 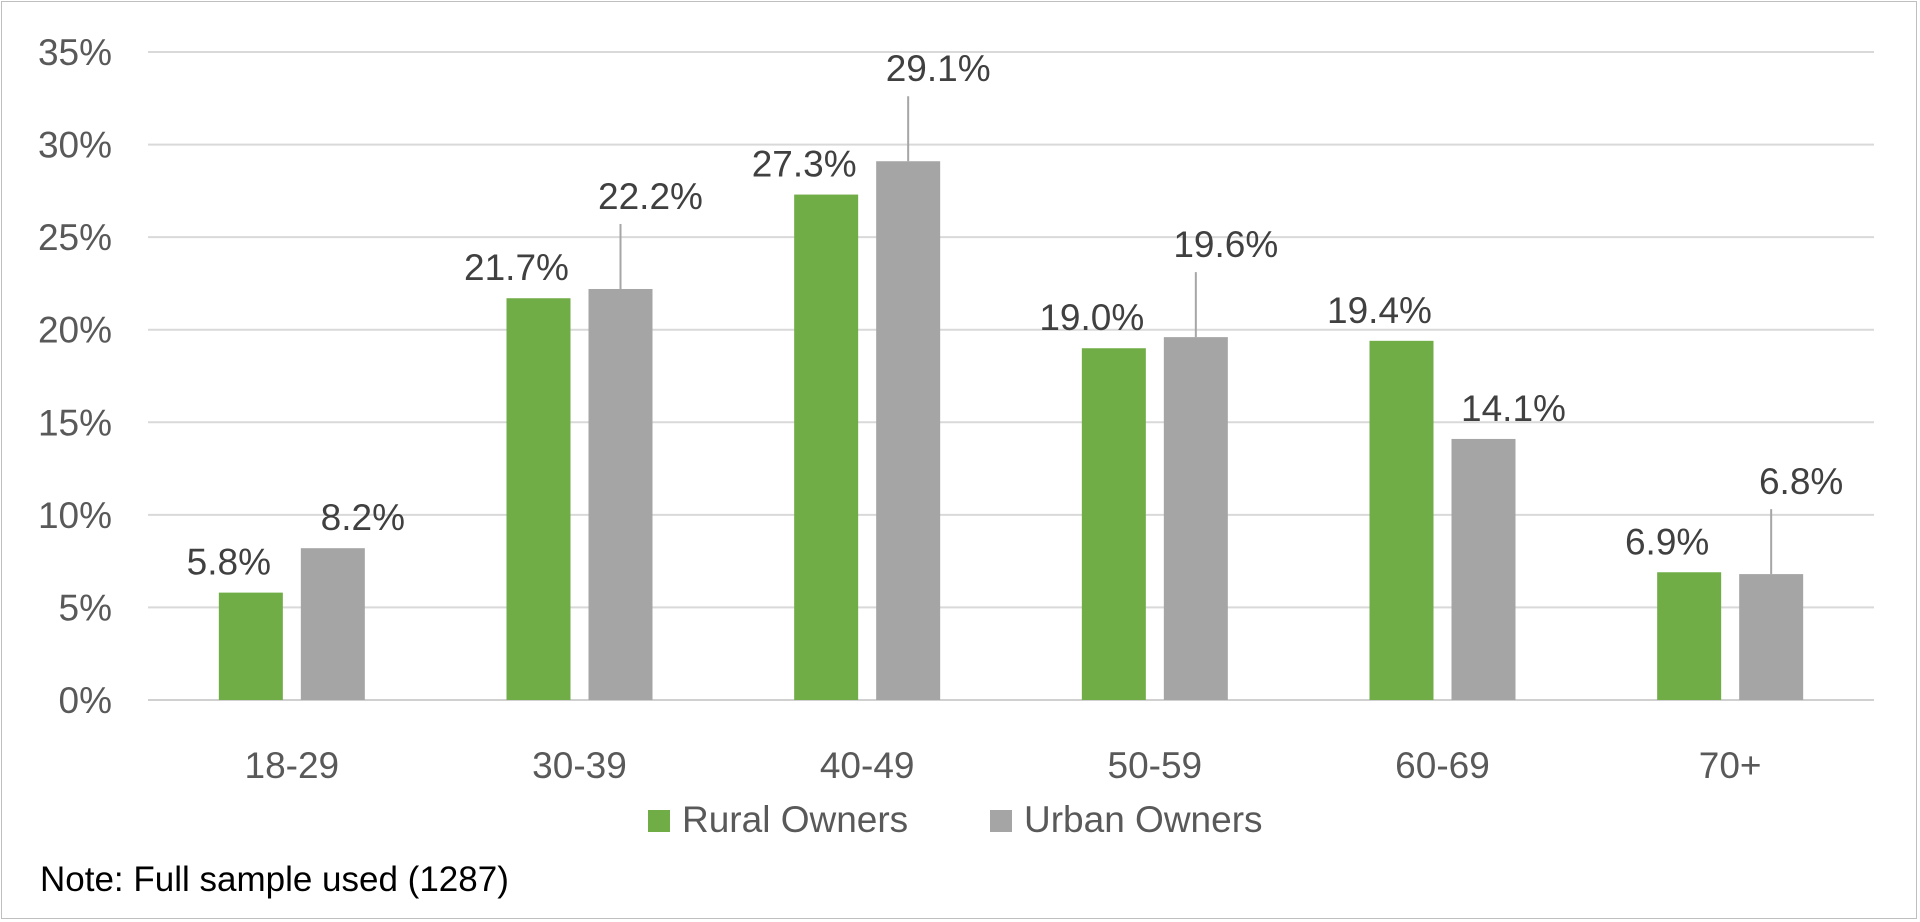 What do you see at coordinates (75, 515) in the screenshot?
I see `y-tick-label: 10%` at bounding box center [75, 515].